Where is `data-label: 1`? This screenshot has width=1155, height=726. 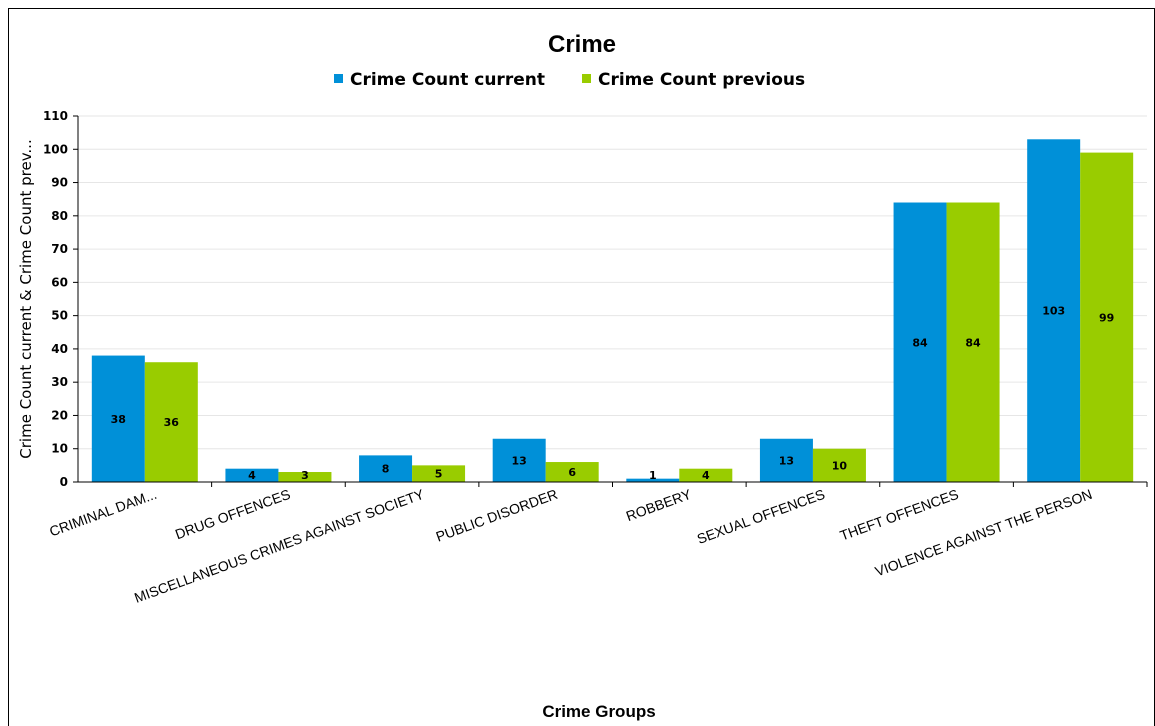
data-label: 1 is located at coordinates (653, 475).